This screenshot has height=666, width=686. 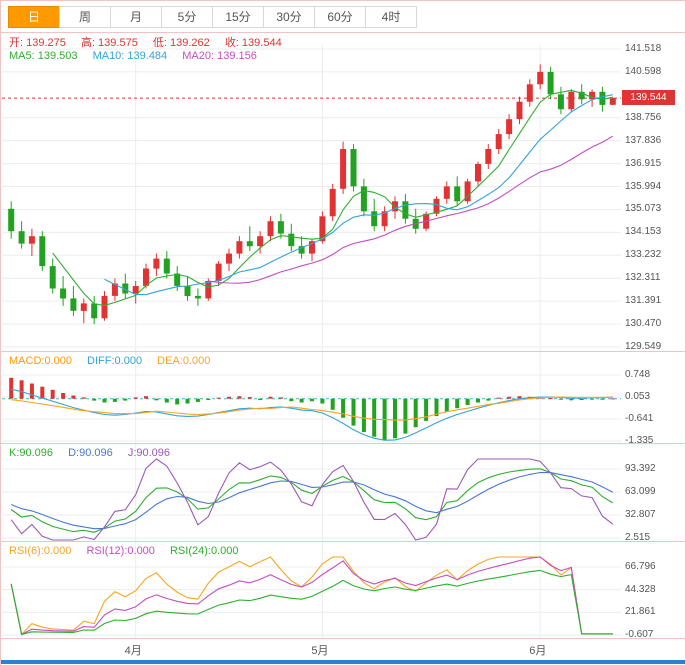 I want to click on y-axis-tick: 32.807, so click(x=640, y=514).